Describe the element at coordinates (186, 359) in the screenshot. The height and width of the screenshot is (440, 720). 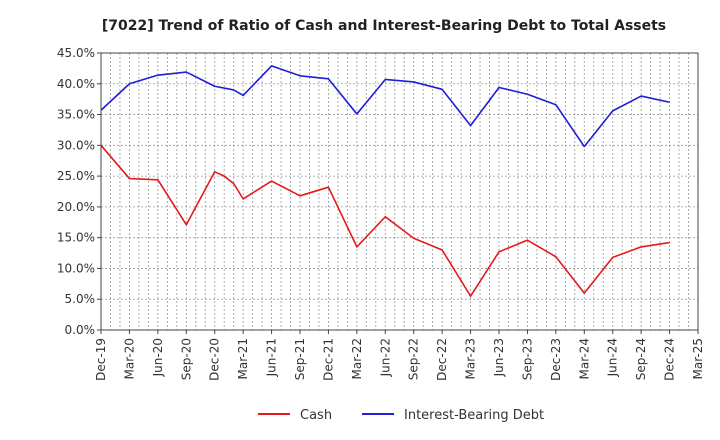
I see `x-tick-label: Sep-20` at that location.